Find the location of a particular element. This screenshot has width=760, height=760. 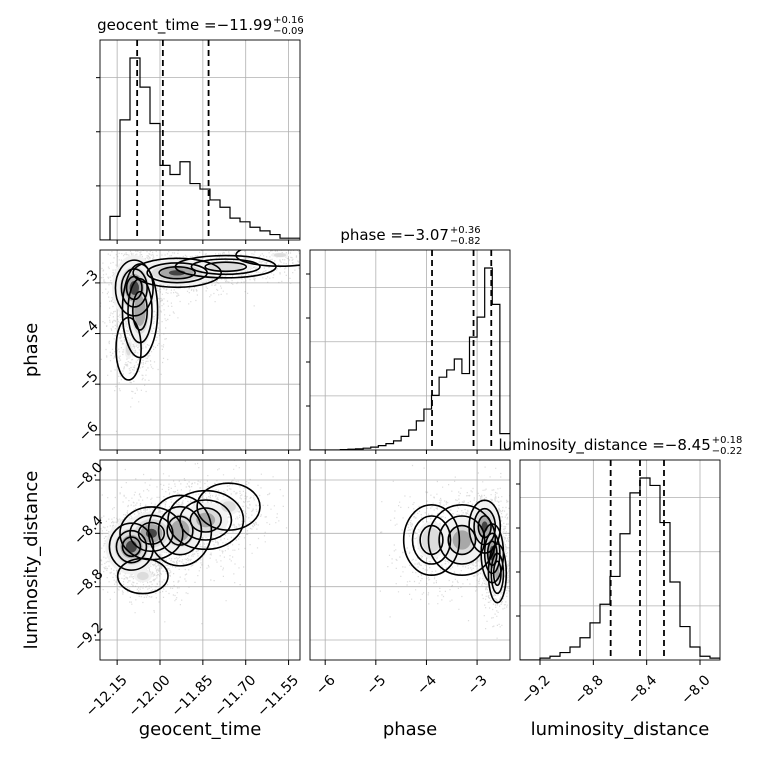

title-prefix: geocent_time = is located at coordinates (157, 25).